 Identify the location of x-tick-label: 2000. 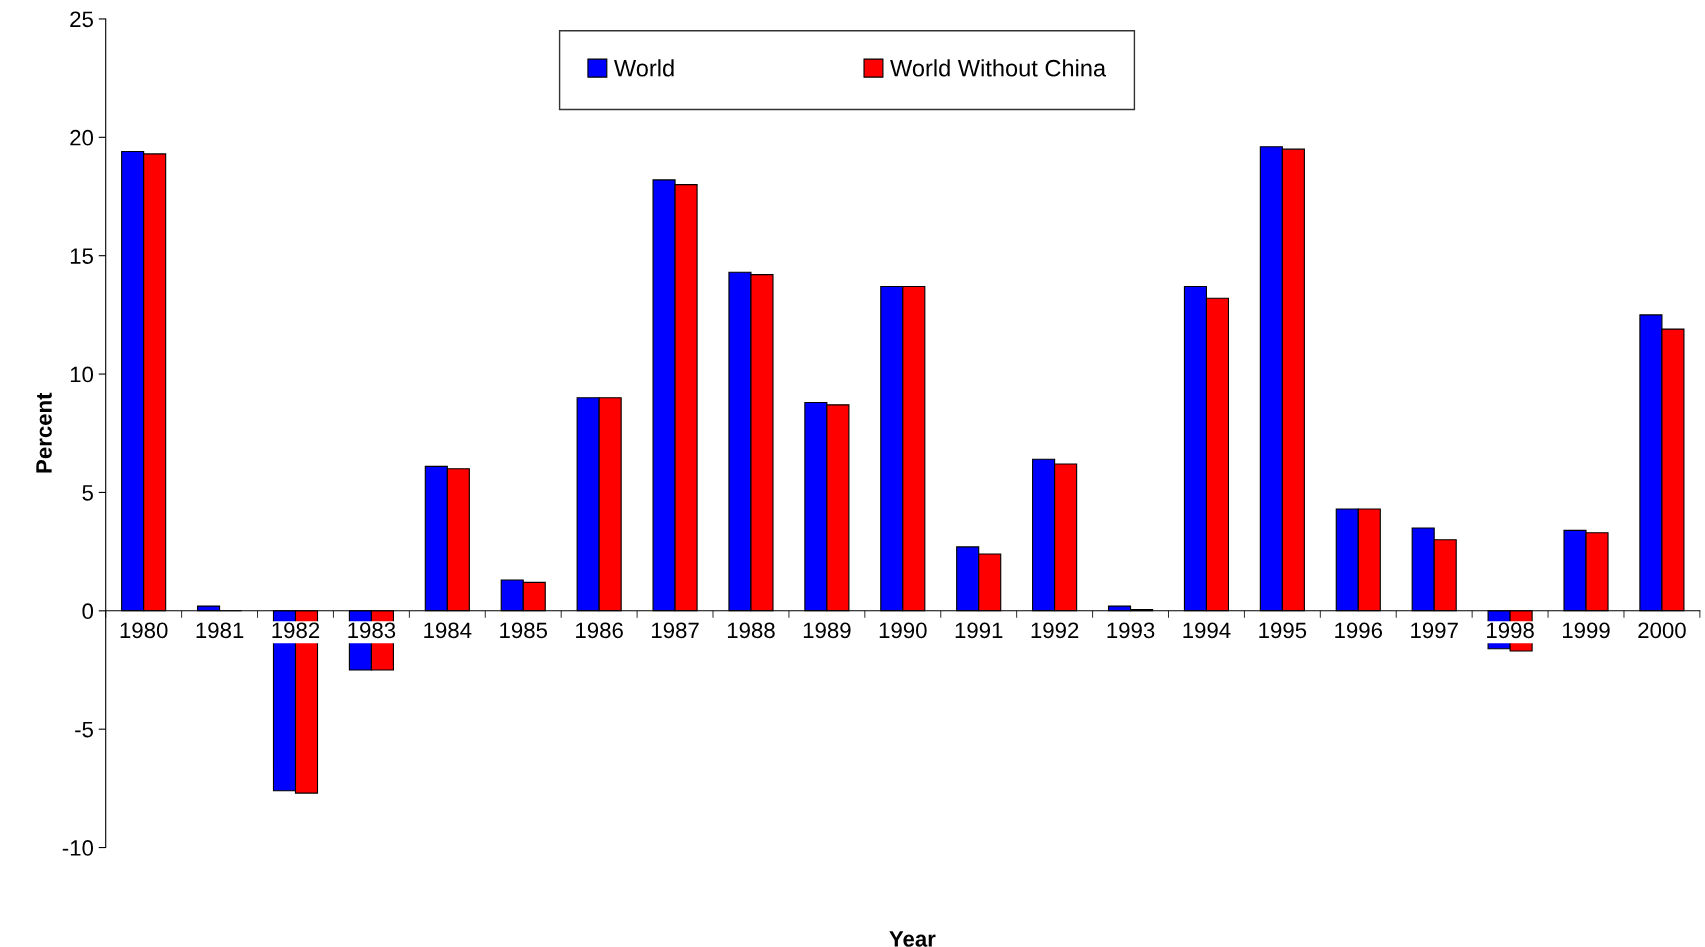
(1662, 630).